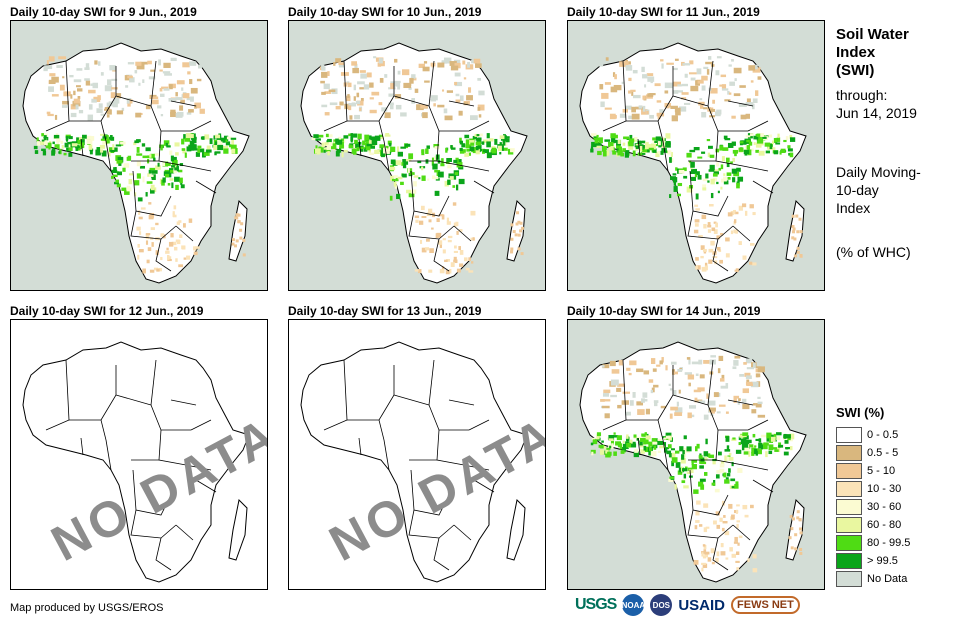  Describe the element at coordinates (878, 190) in the screenshot. I see `description-block: Daily Moving- 10-day Index` at that location.